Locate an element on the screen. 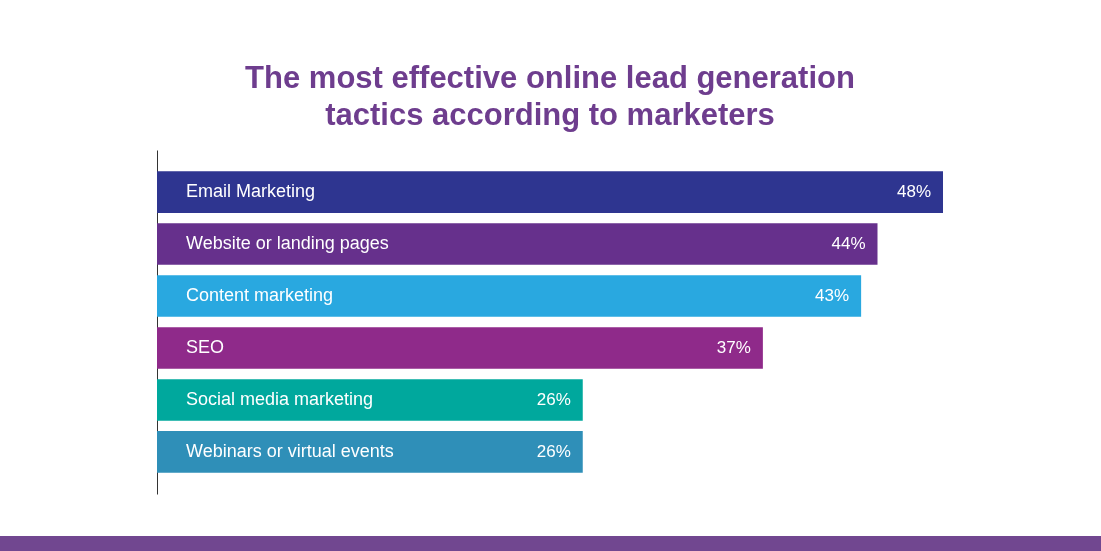 The width and height of the screenshot is (1101, 551). data-label: 37% is located at coordinates (733, 347).